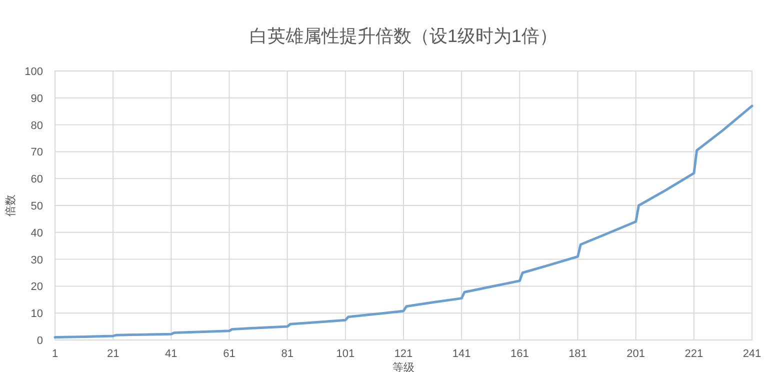 This screenshot has width=779, height=372. I want to click on x-tick-label: 101, so click(345, 354).